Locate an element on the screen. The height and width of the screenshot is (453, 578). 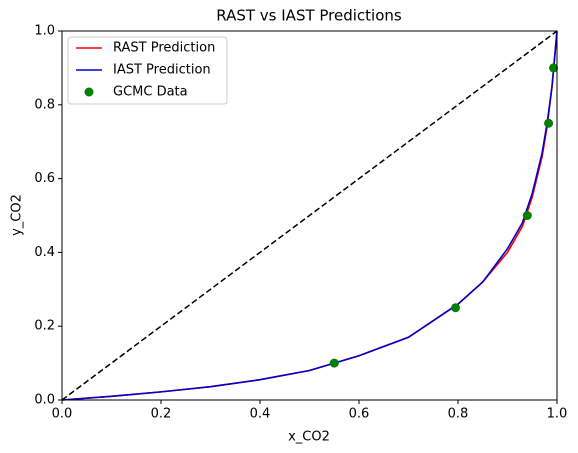
legend-label: IAST Prediction is located at coordinates (162, 70).